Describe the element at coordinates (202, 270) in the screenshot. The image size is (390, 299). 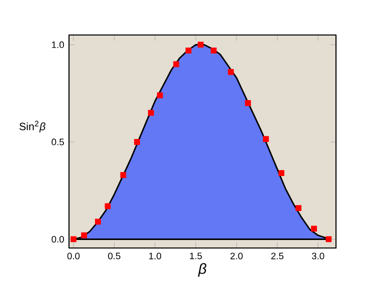
I see `x-axis-title: β` at that location.